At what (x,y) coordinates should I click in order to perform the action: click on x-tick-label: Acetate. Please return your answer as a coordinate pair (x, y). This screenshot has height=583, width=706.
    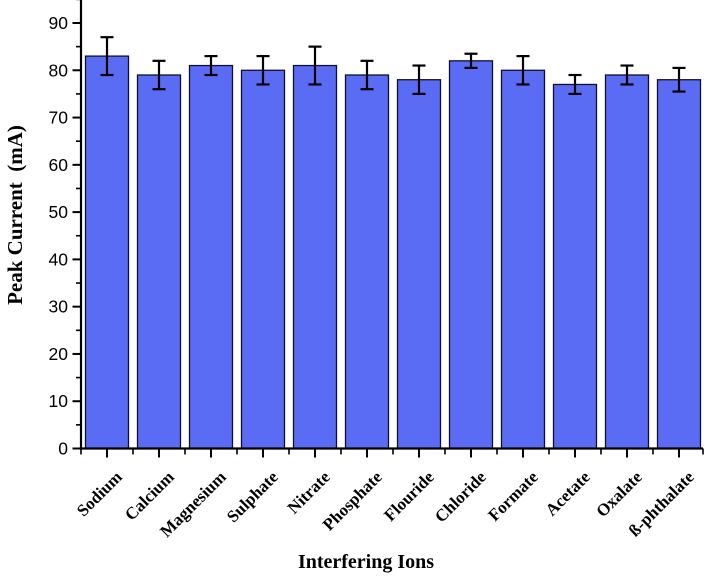
    Looking at the image, I should click on (568, 493).